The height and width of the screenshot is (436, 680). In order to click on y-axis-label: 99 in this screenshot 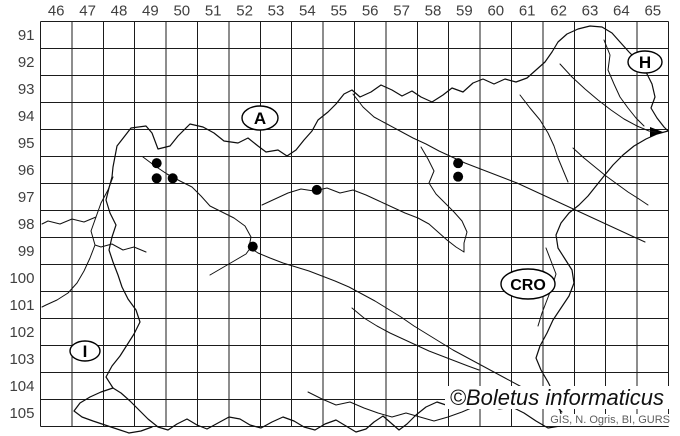, I will do `click(26, 251)`.